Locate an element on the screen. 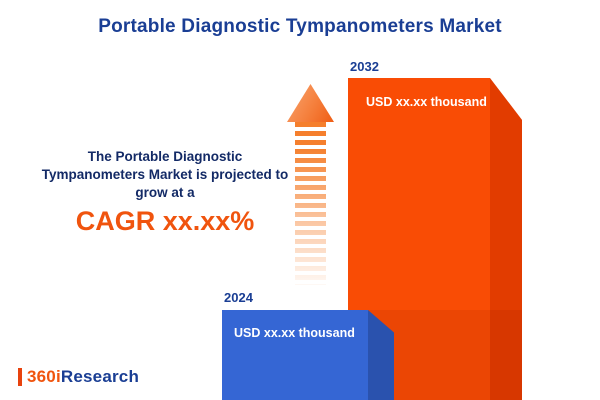  bar-2032-side-face is located at coordinates (506, 239).